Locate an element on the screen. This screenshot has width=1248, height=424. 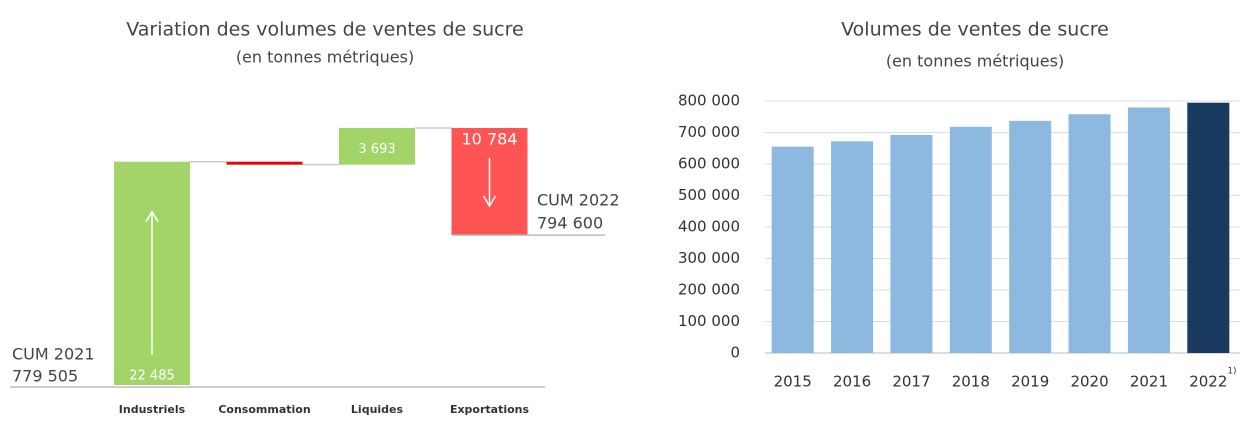
y-tick-label: 500 000 is located at coordinates (709, 195).